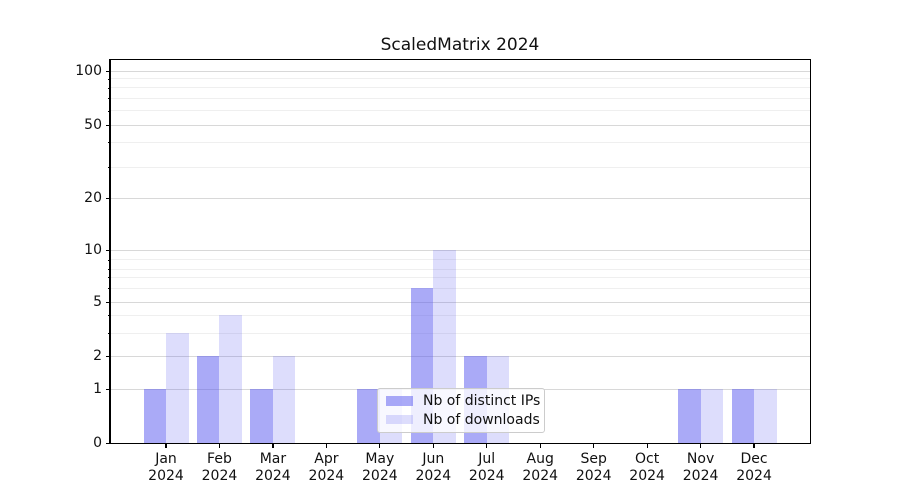 This screenshot has width=900, height=500. I want to click on legend-label: Nb of distinct IPs, so click(482, 401).